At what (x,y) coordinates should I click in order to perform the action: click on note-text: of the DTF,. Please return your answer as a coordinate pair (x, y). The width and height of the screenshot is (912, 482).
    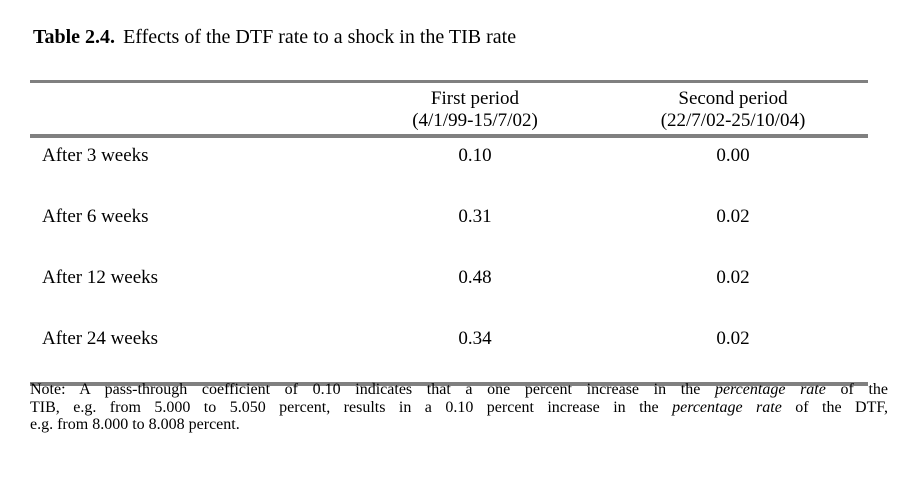
    Looking at the image, I should click on (834, 407).